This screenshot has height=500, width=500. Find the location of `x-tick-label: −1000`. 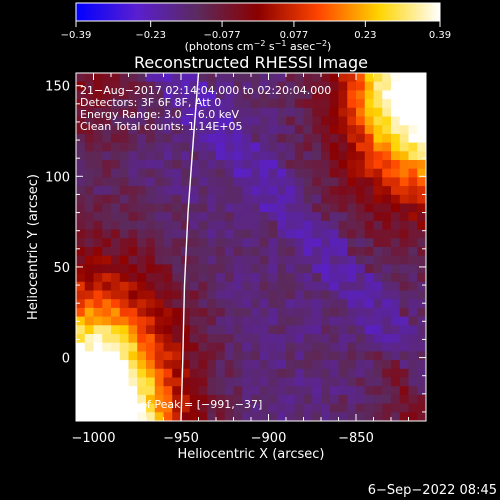

x-tick-label: −1000 is located at coordinates (94, 438).